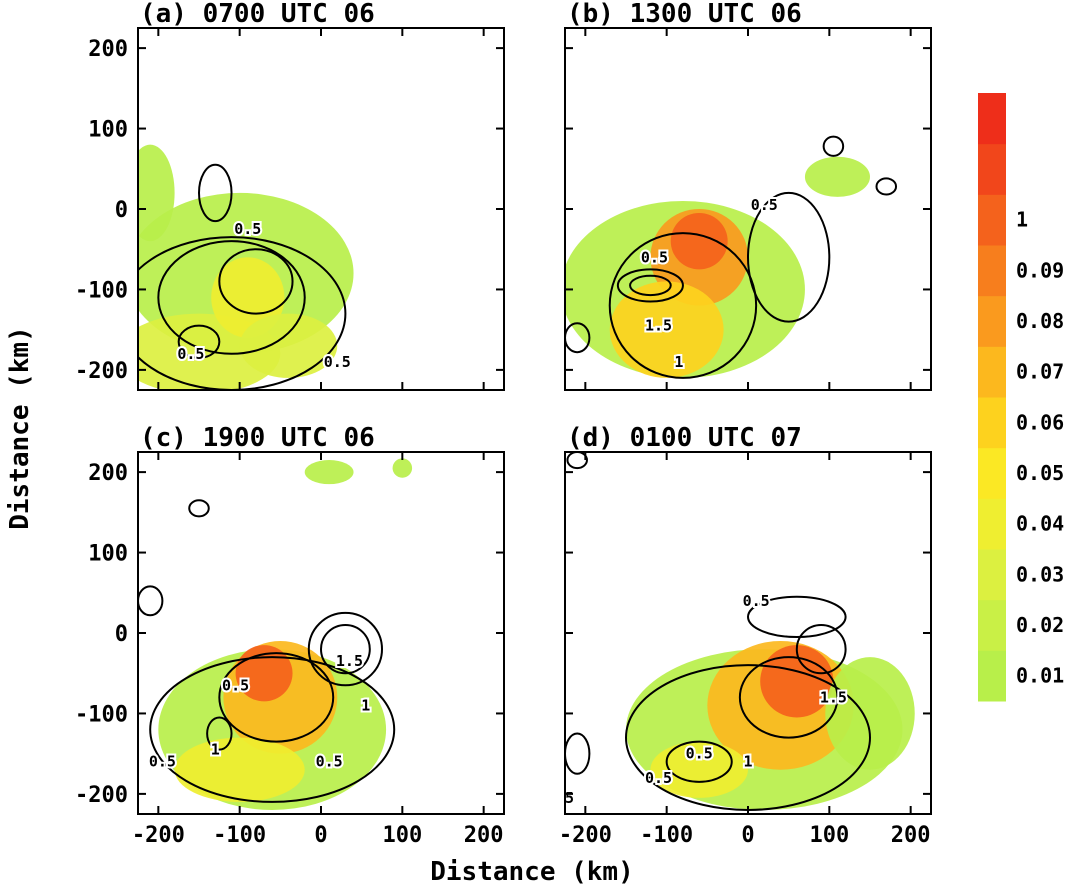  What do you see at coordinates (1040, 625) in the screenshot?
I see `colorbar-label: 0.02` at bounding box center [1040, 625].